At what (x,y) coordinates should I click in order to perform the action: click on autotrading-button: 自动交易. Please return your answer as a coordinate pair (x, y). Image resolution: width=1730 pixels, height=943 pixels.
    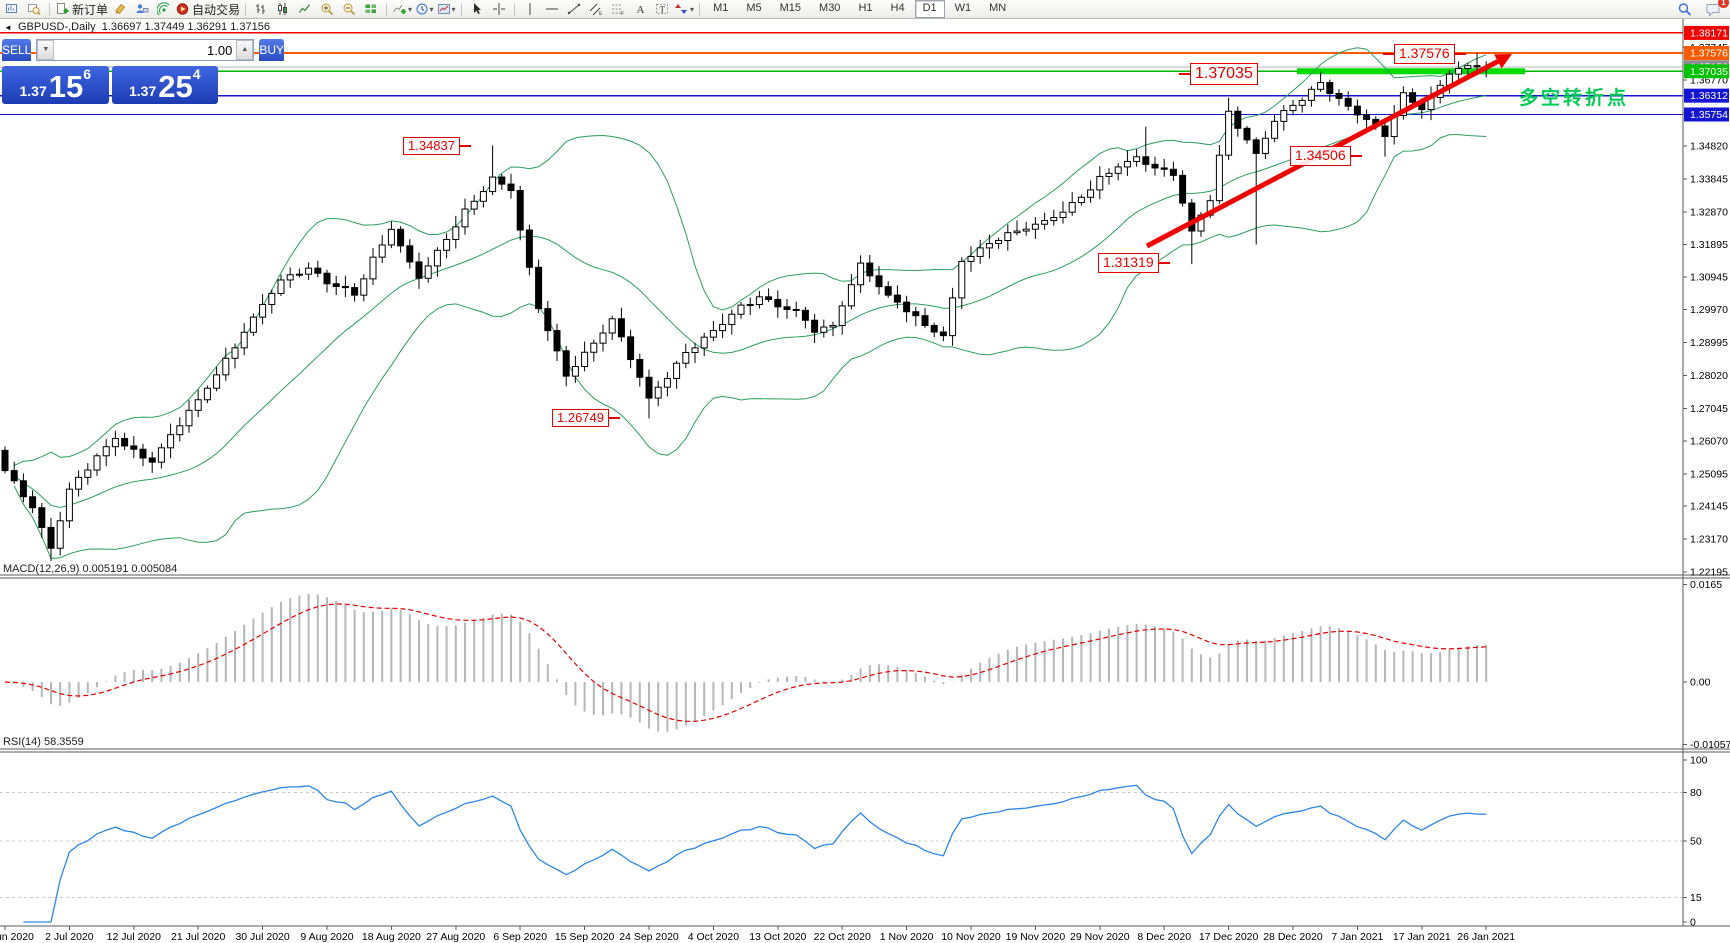
    Looking at the image, I should click on (208, 9).